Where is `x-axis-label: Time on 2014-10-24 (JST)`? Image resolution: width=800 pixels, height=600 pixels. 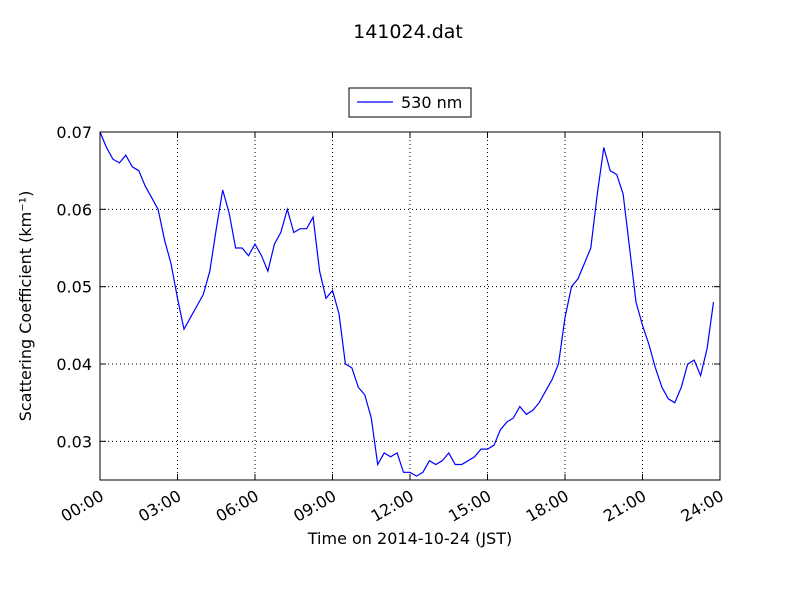 x-axis-label: Time on 2014-10-24 (JST) is located at coordinates (409, 538).